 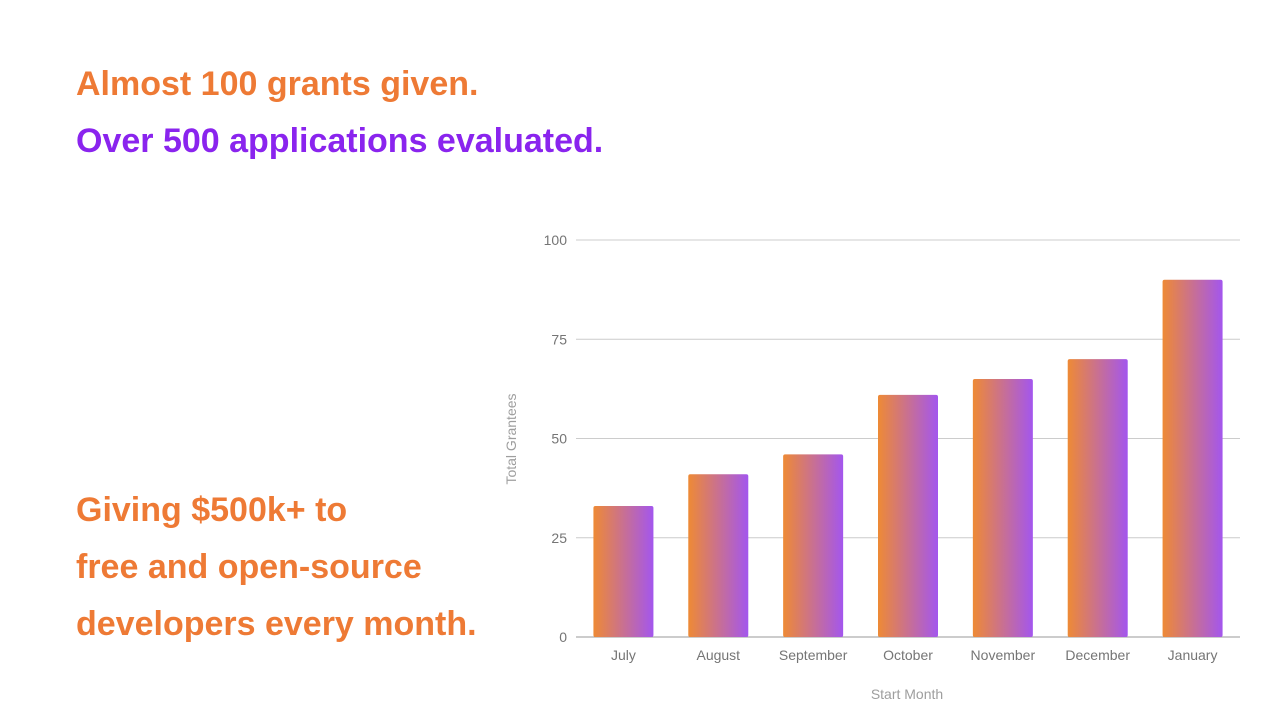 I want to click on x-tick-label: January, so click(x=1193, y=655).